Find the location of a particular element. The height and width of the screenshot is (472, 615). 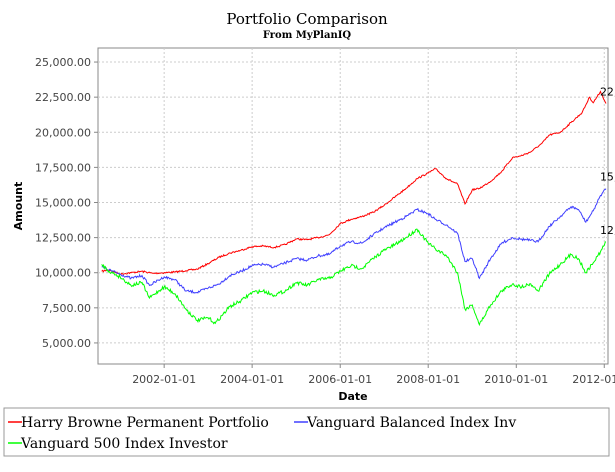

legend-entry-label: Harry Browne Permanent Portfolio is located at coordinates (145, 423).